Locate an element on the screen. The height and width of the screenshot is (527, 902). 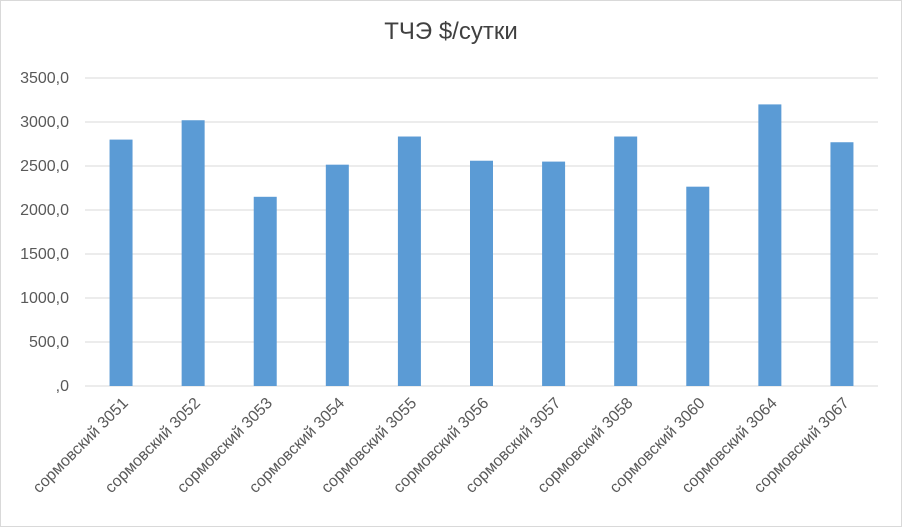
y-tick-label: ,0 is located at coordinates (62, 386).